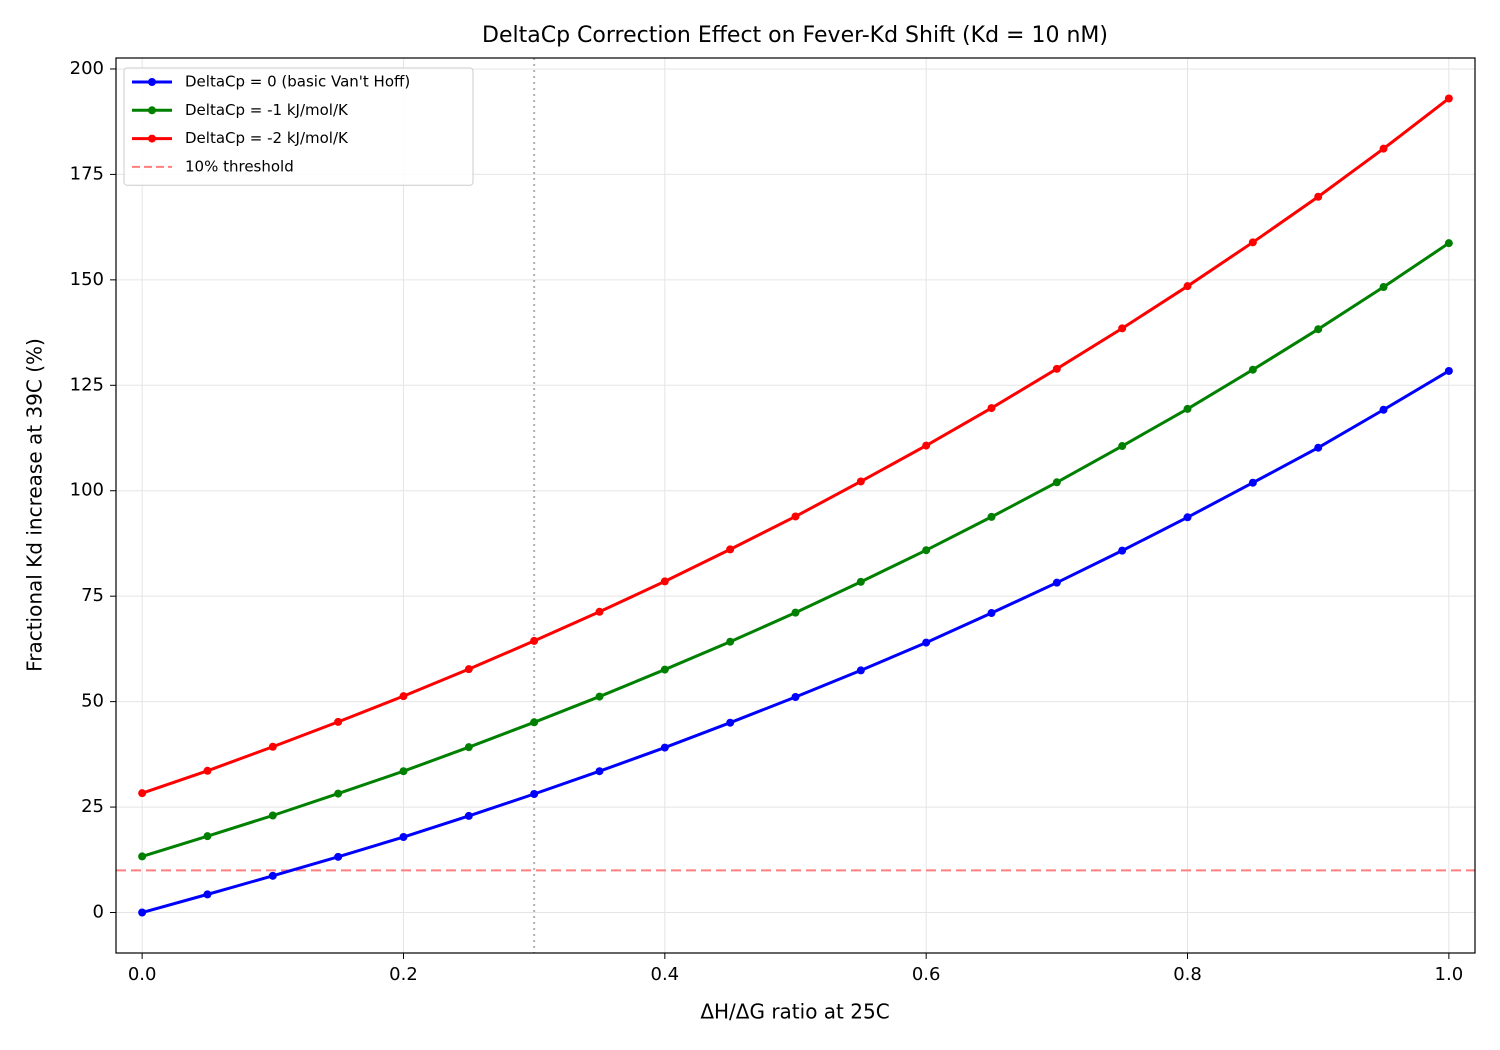 The height and width of the screenshot is (1050, 1500). I want to click on x-tick-label: 0.0, so click(142, 974).